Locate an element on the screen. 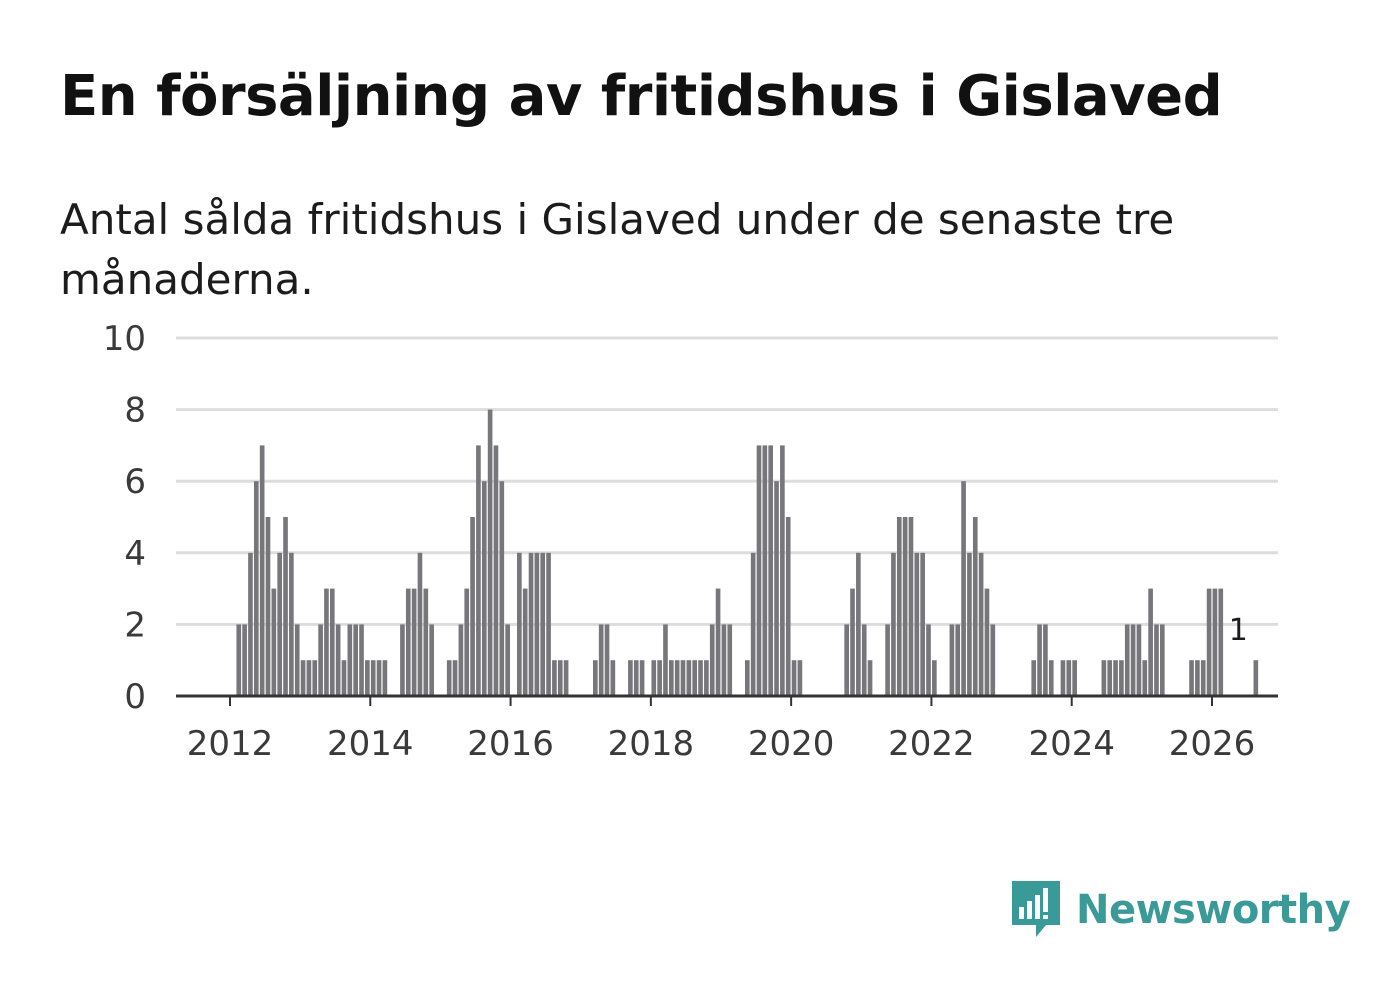  x-tick-label: 2026 is located at coordinates (1212, 744).